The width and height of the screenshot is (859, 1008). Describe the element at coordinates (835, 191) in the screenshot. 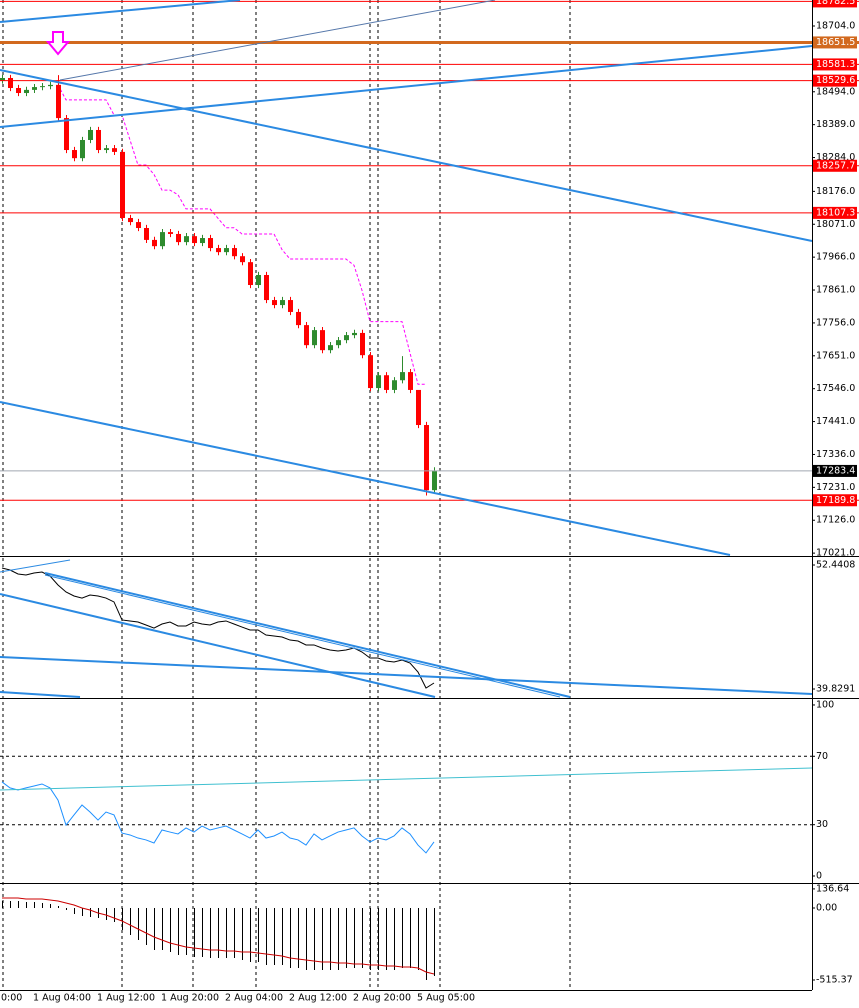

I see `y-tick-label: 18176.0` at that location.